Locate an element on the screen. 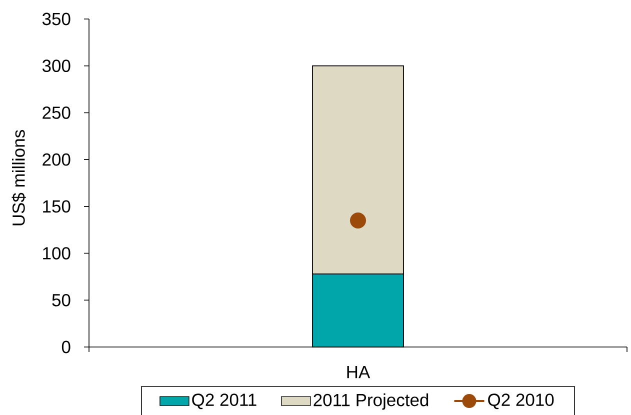 The image size is (631, 415). y-tick-label: 150 is located at coordinates (56, 206).